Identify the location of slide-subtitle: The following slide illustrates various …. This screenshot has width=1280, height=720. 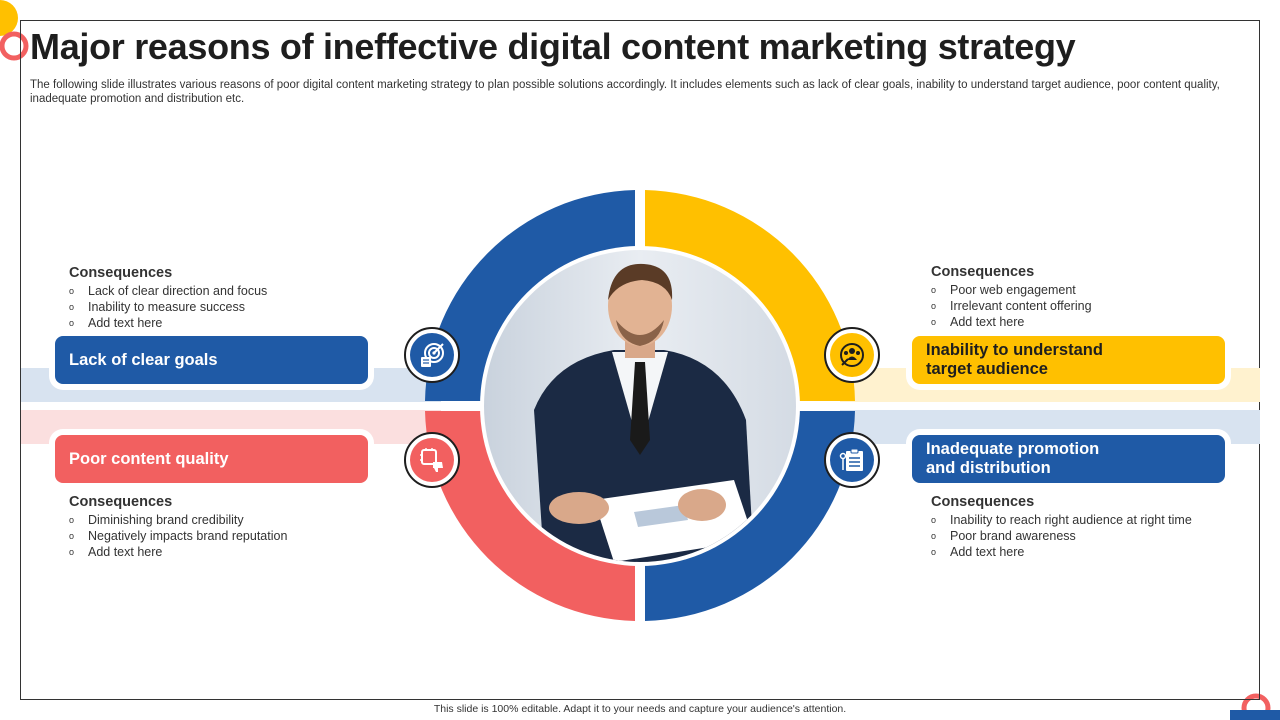
(625, 92).